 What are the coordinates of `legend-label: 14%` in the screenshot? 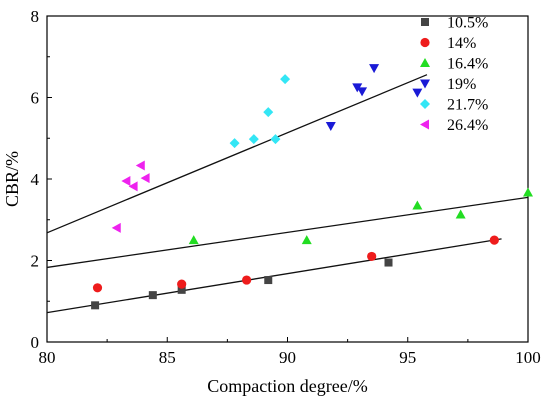 It's located at (461, 43).